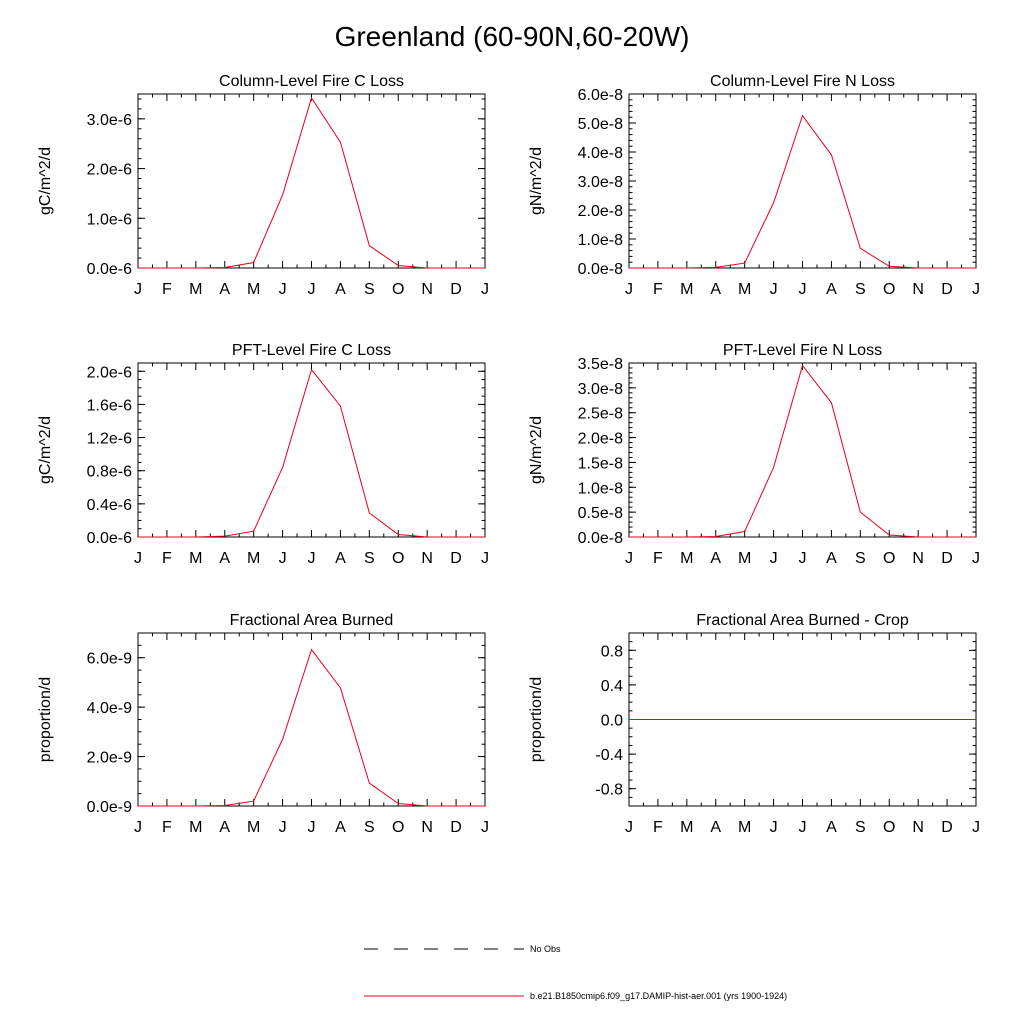 This screenshot has width=1024, height=1024. Describe the element at coordinates (600, 95) in the screenshot. I see `y-tick-label: 6.0e-8` at that location.